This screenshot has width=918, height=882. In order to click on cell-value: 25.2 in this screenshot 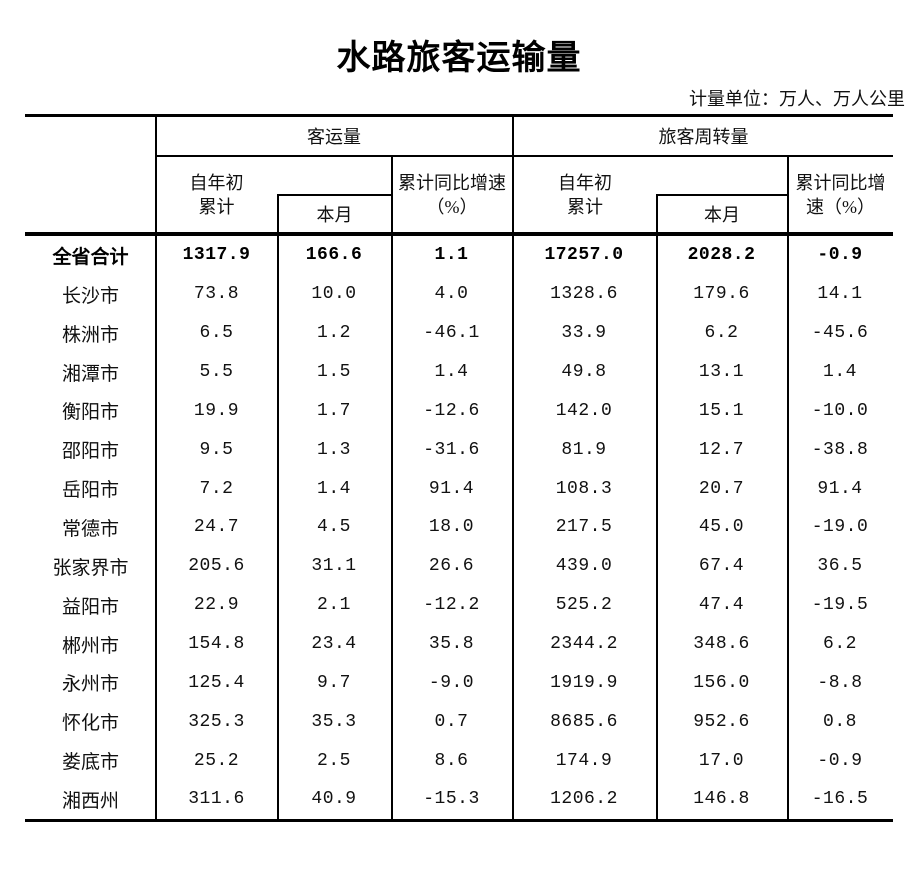, I will do `click(216, 760)`.